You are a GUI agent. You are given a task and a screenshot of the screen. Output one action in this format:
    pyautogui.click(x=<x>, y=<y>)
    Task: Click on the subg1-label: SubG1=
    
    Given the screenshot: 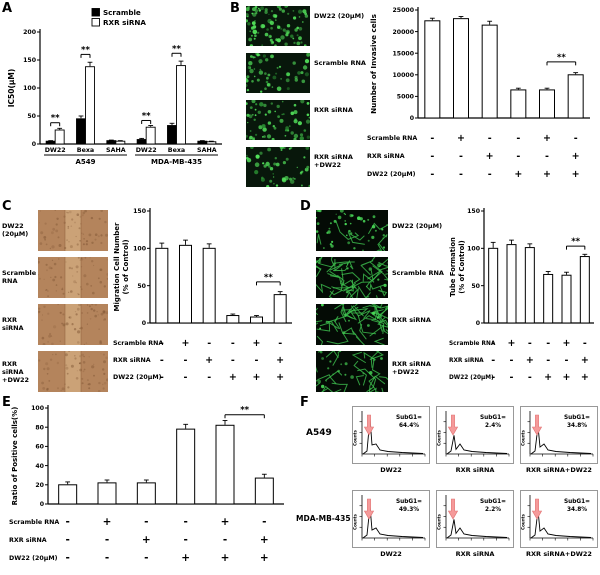 What is the action you would take?
    pyautogui.click(x=493, y=502)
    